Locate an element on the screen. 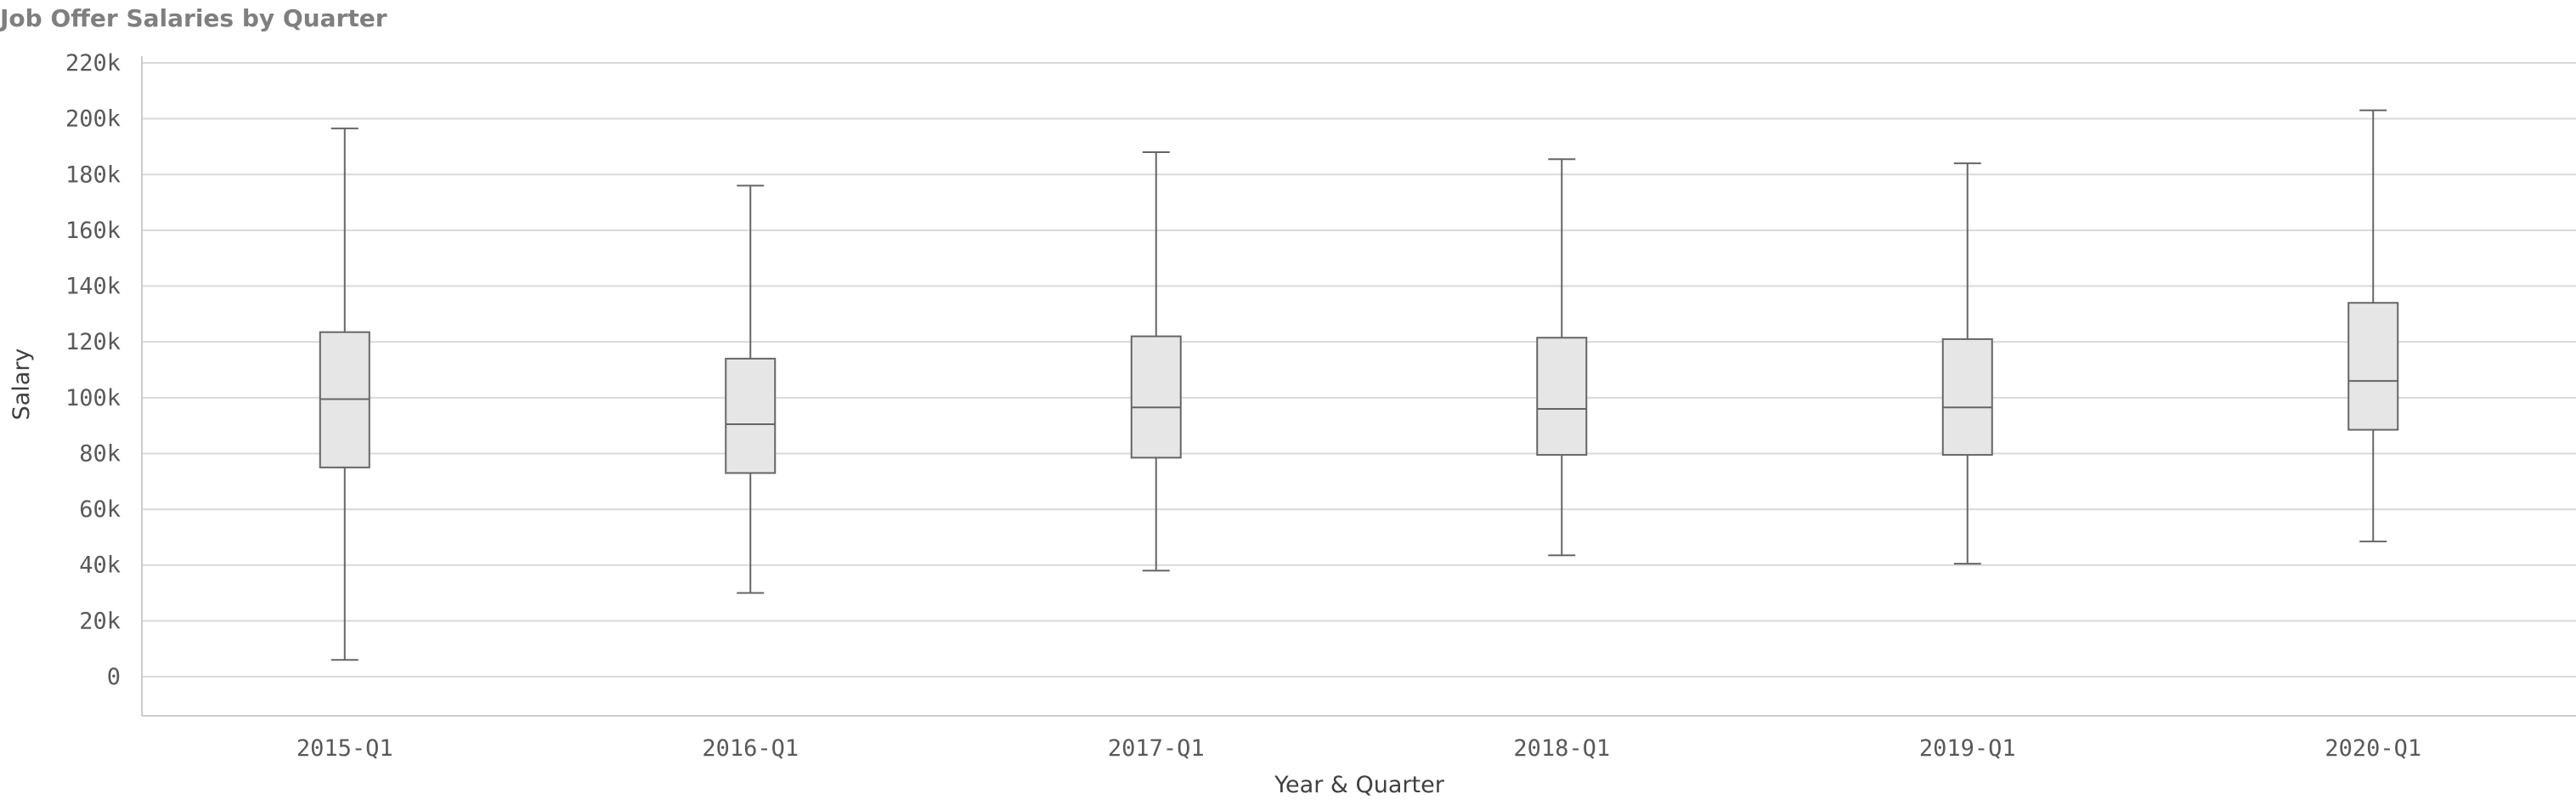 The height and width of the screenshot is (811, 2576). x-tick-label: 2020-Q1 is located at coordinates (2373, 748).